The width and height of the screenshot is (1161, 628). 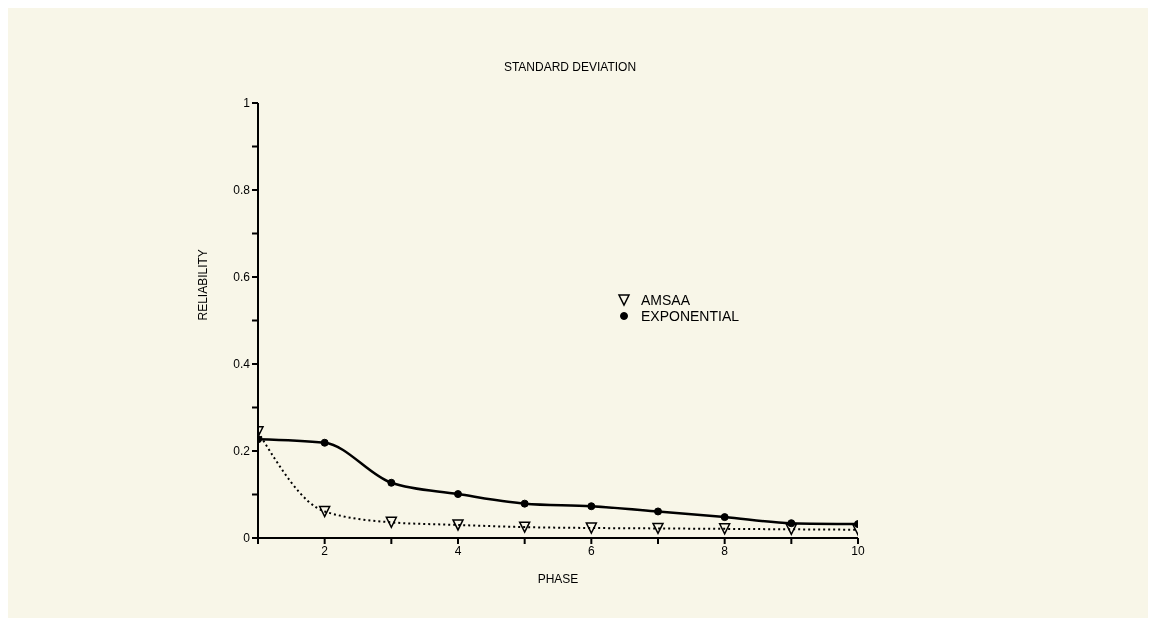 What do you see at coordinates (858, 550) in the screenshot?
I see `x-tick-label: 10` at bounding box center [858, 550].